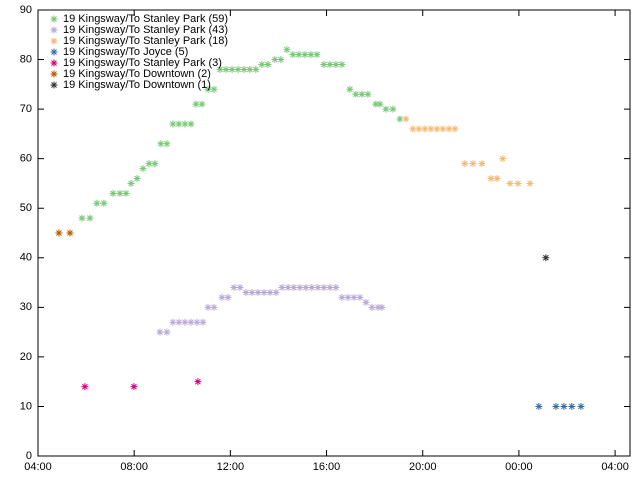 Image resolution: width=640 pixels, height=480 pixels. I want to click on x-tick-label: 00:00, so click(519, 467).